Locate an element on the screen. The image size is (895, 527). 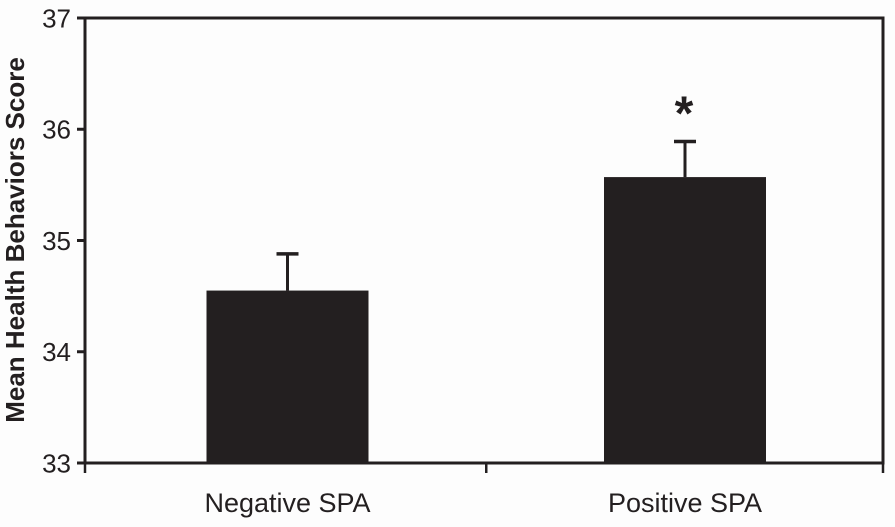
y-tick-label-34: 34 is located at coordinates (56, 352).